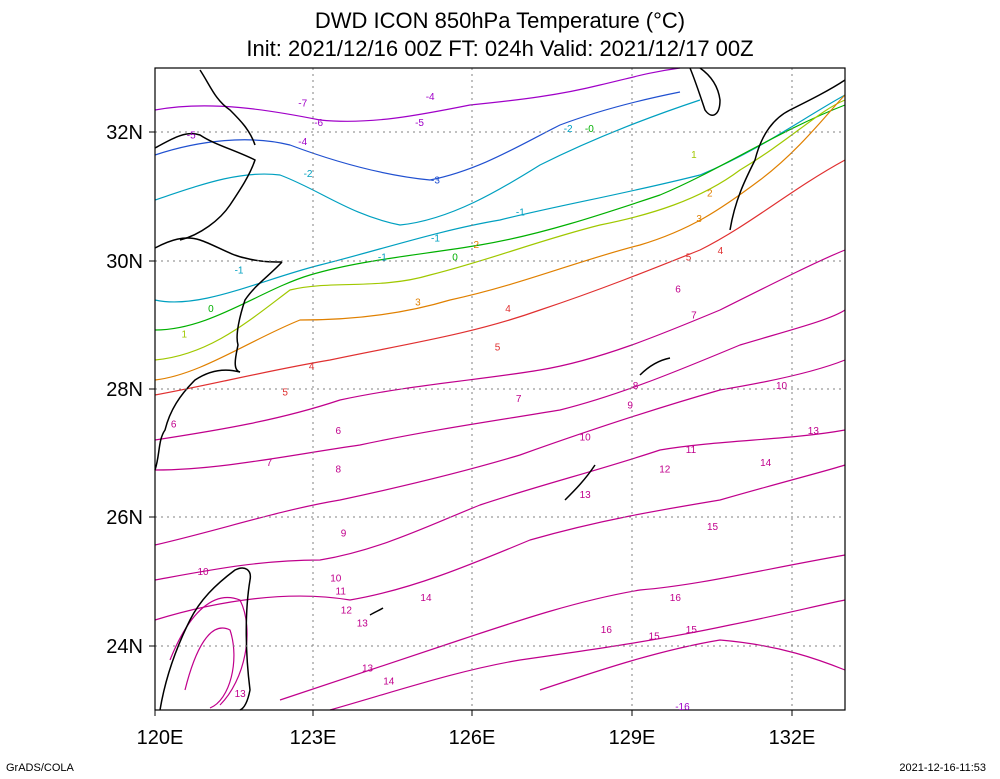  Describe the element at coordinates (942, 768) in the screenshot. I see `timestamp: 2021-12-16-11:53` at that location.